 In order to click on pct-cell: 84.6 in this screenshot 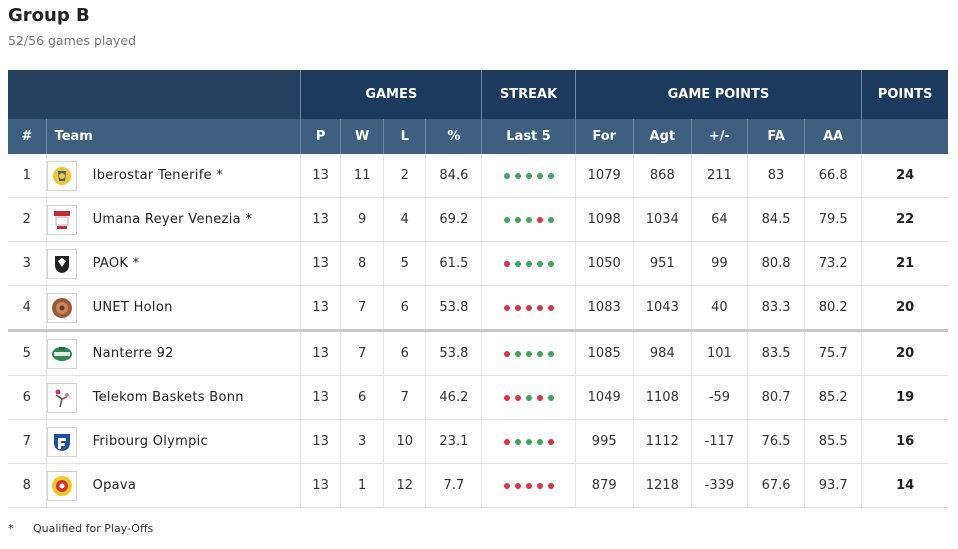, I will do `click(454, 176)`.